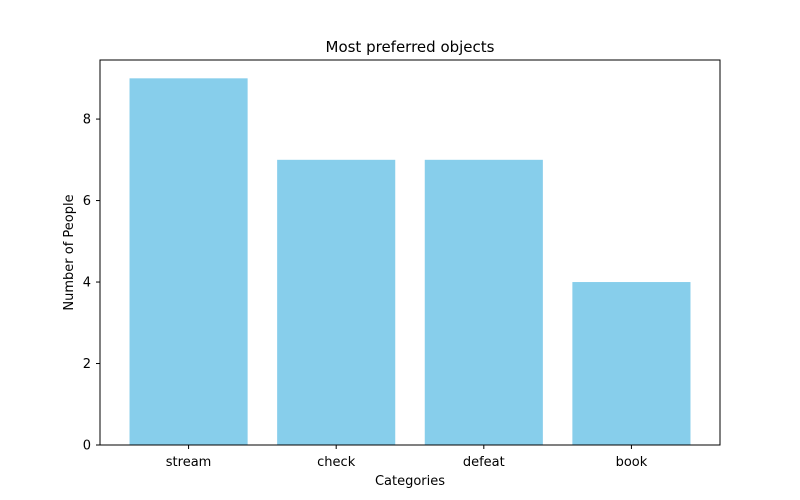 The width and height of the screenshot is (800, 500). What do you see at coordinates (336, 302) in the screenshot?
I see `bar-check` at bounding box center [336, 302].